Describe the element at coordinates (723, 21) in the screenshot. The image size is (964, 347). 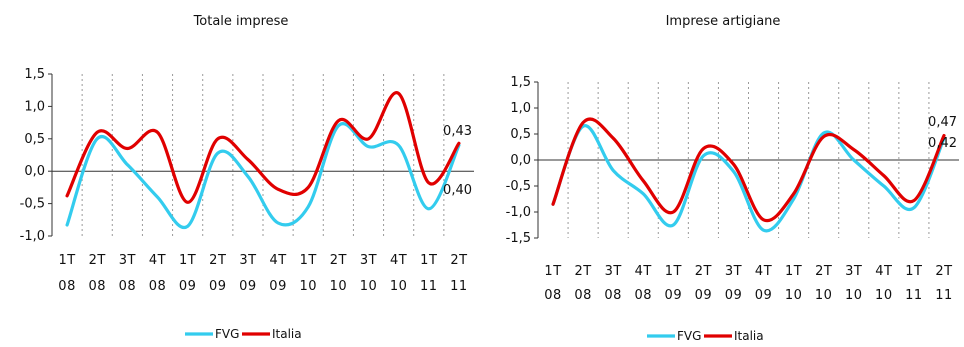
I see `chart-title: Imprese artigiane` at that location.